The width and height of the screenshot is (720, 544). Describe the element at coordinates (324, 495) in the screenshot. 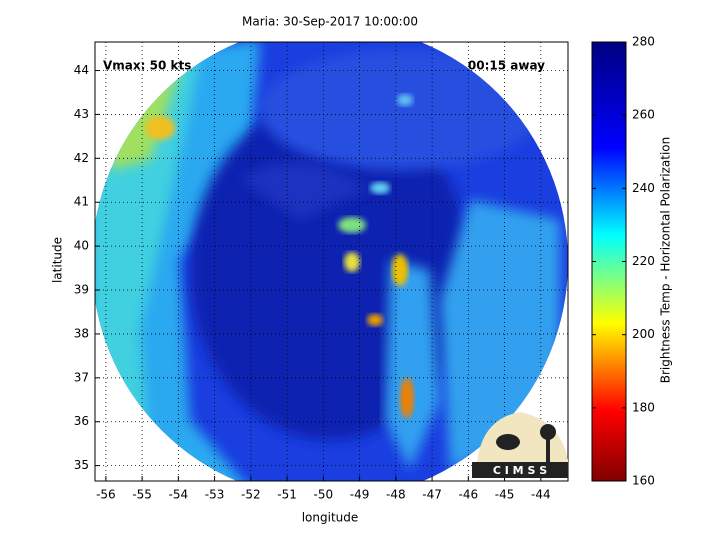

I see `x-tick-label: -50` at that location.